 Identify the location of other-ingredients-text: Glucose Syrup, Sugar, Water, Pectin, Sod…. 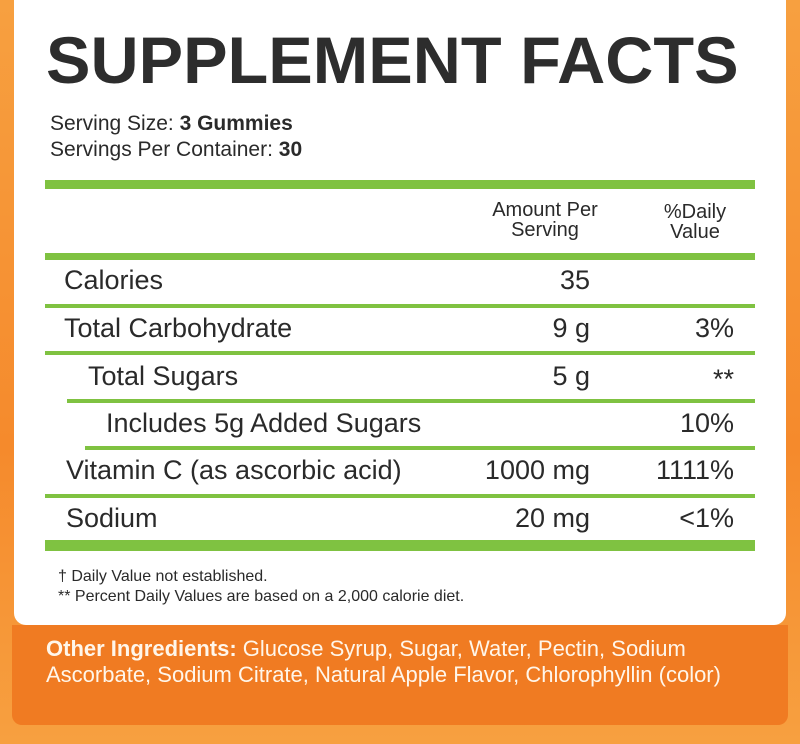
(383, 661).